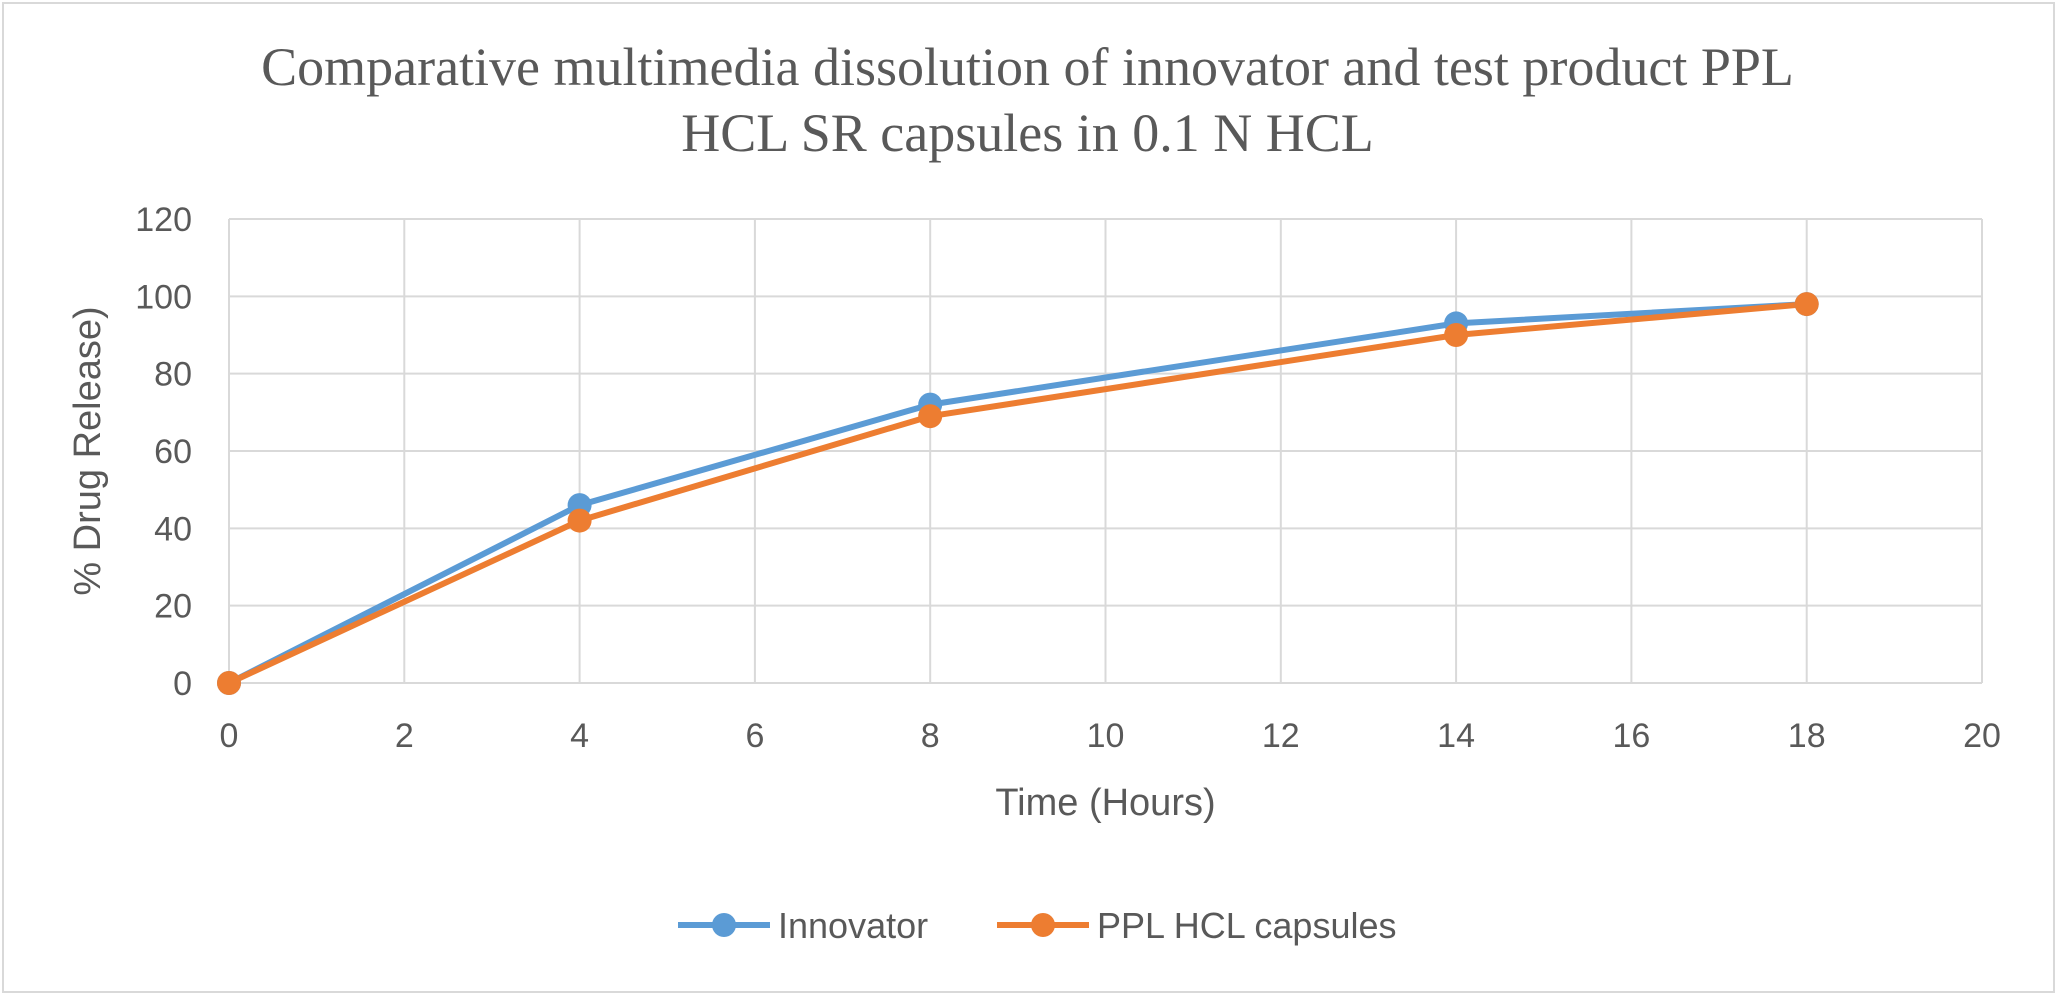 The width and height of the screenshot is (2055, 993). What do you see at coordinates (229, 736) in the screenshot?
I see `x-tick-label: 0` at bounding box center [229, 736].